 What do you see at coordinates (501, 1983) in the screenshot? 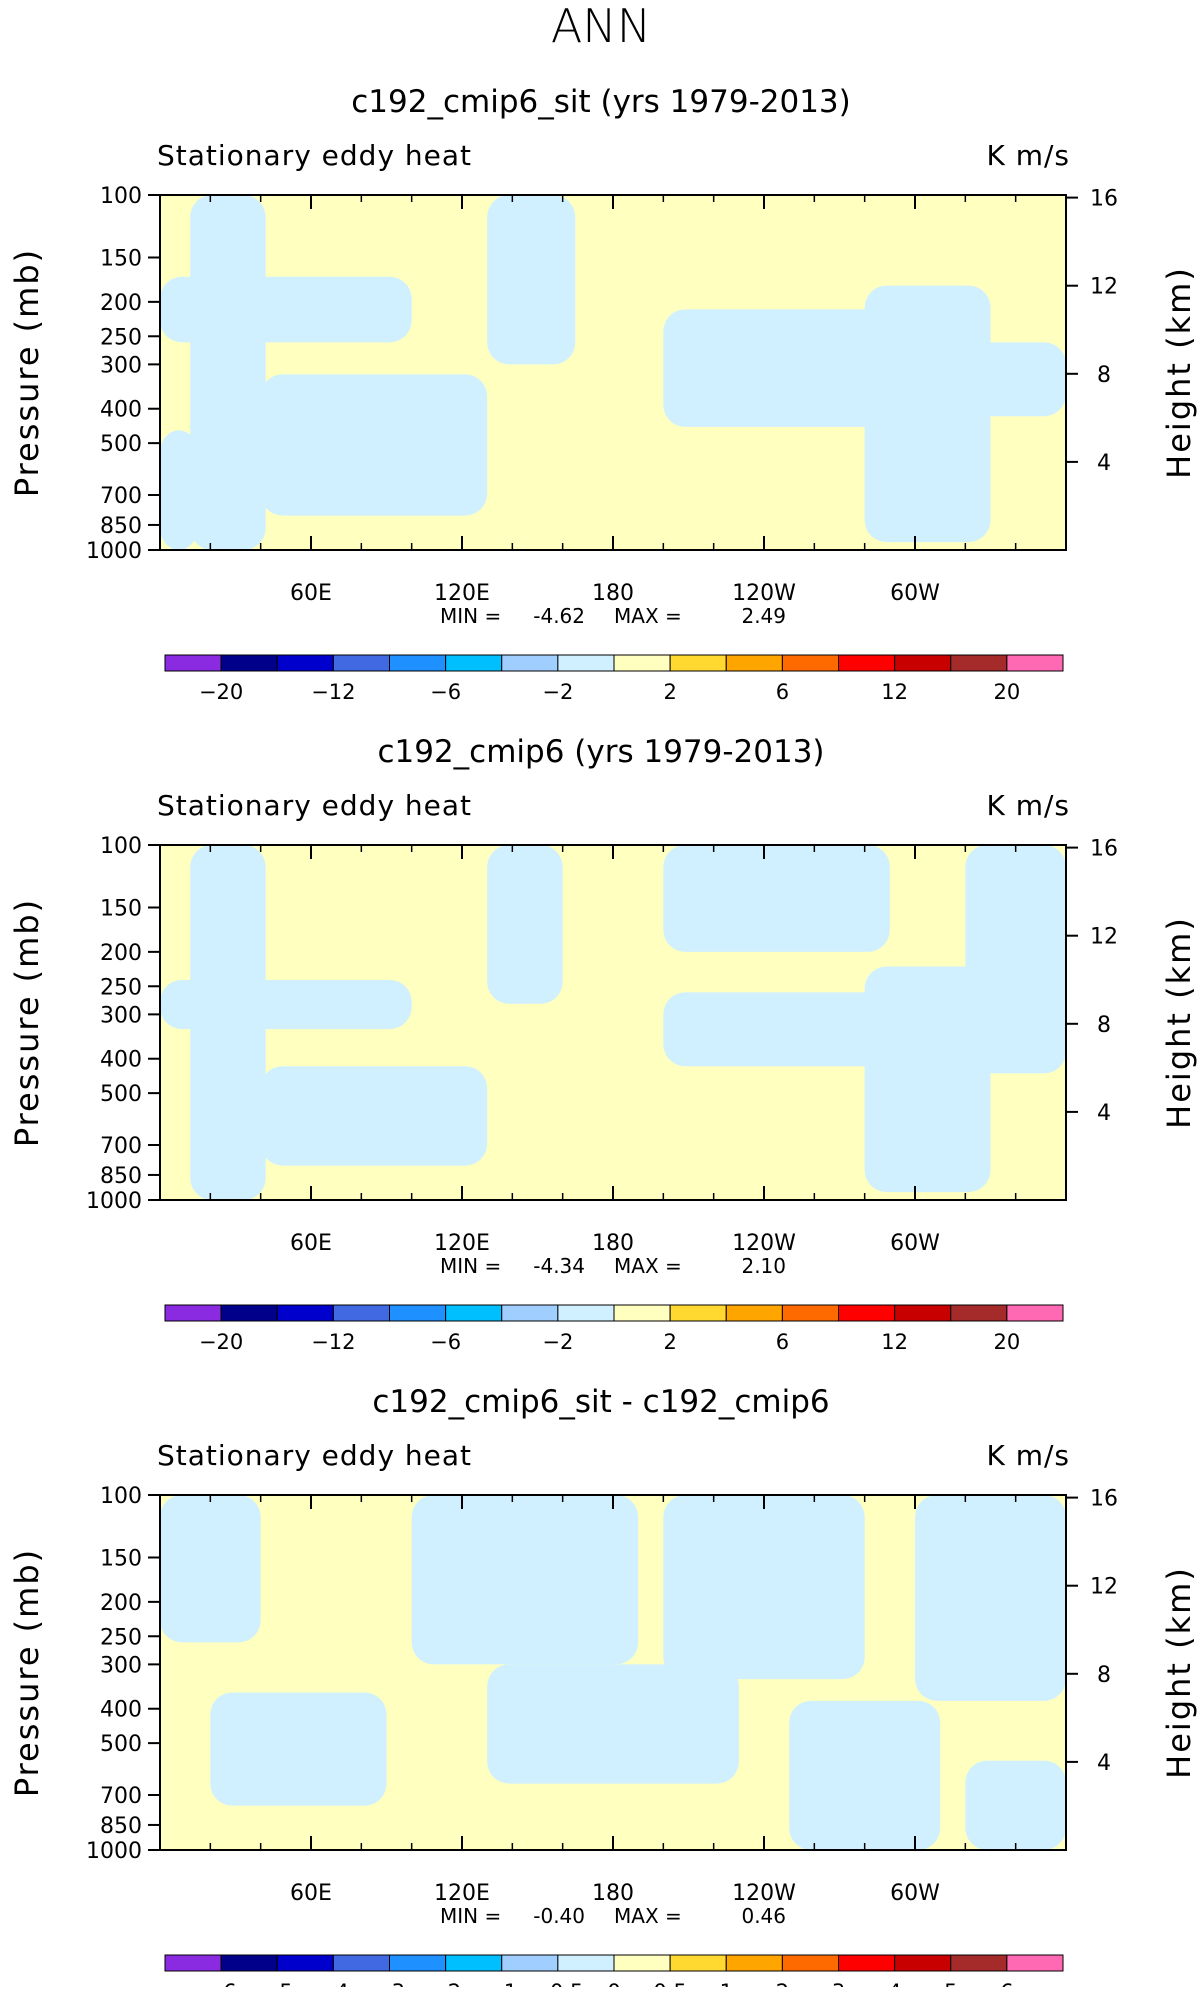
I see `colorbar-label: −1` at bounding box center [501, 1983].